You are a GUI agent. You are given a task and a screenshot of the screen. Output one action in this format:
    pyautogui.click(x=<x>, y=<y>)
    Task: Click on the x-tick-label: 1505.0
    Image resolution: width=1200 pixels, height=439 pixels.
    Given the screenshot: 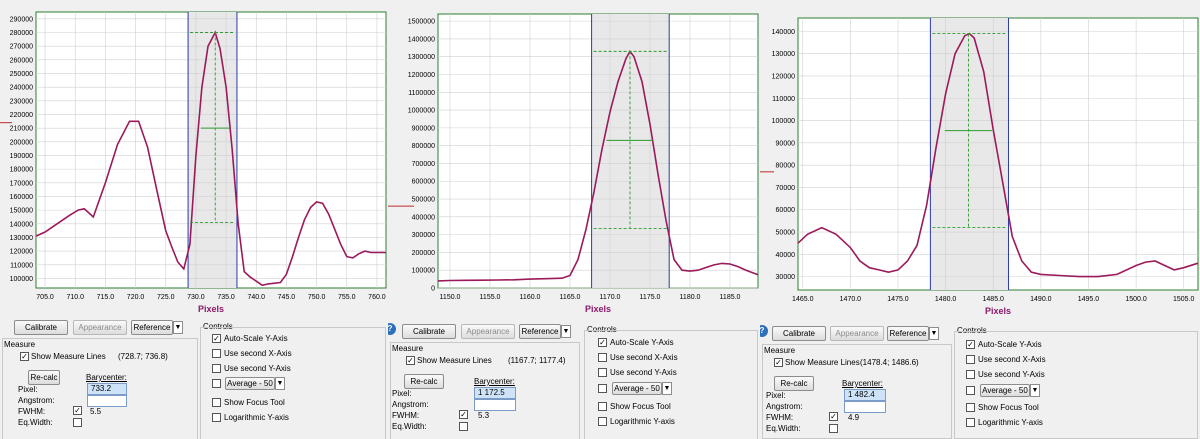 What is the action you would take?
    pyautogui.click(x=1184, y=299)
    